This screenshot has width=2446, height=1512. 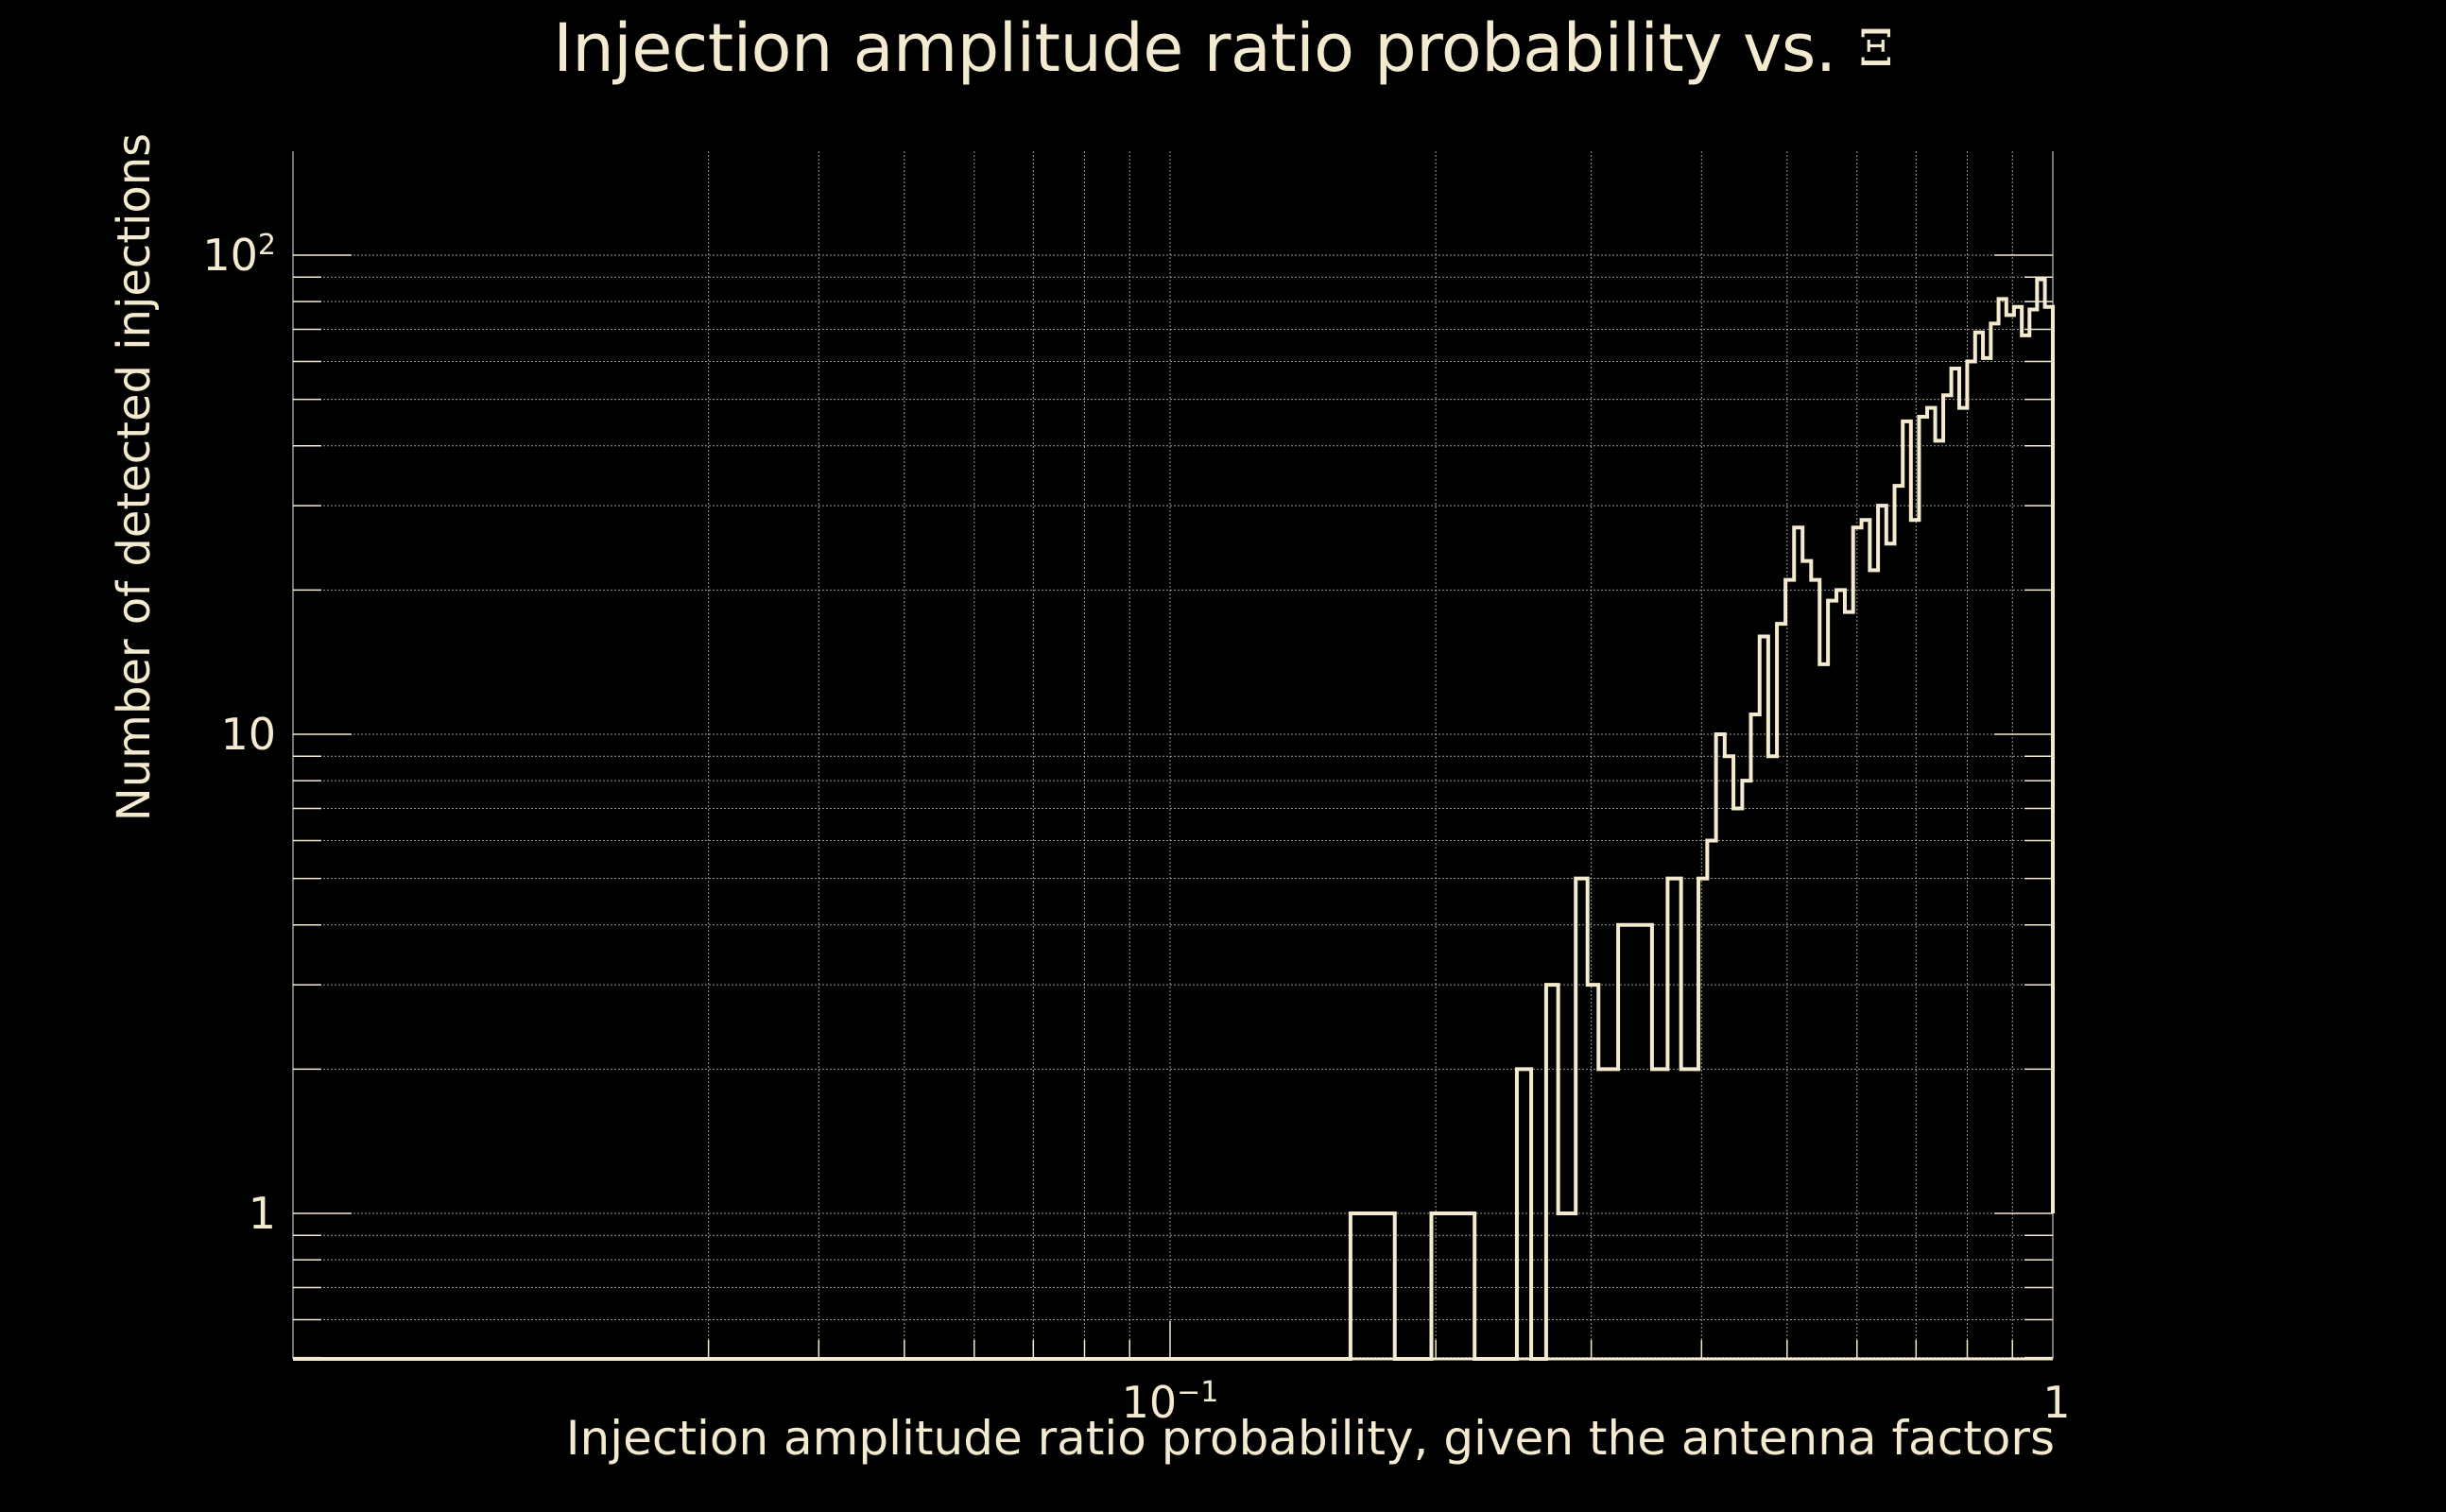 What do you see at coordinates (239, 255) in the screenshot?
I see `y-tick-label: 102` at bounding box center [239, 255].